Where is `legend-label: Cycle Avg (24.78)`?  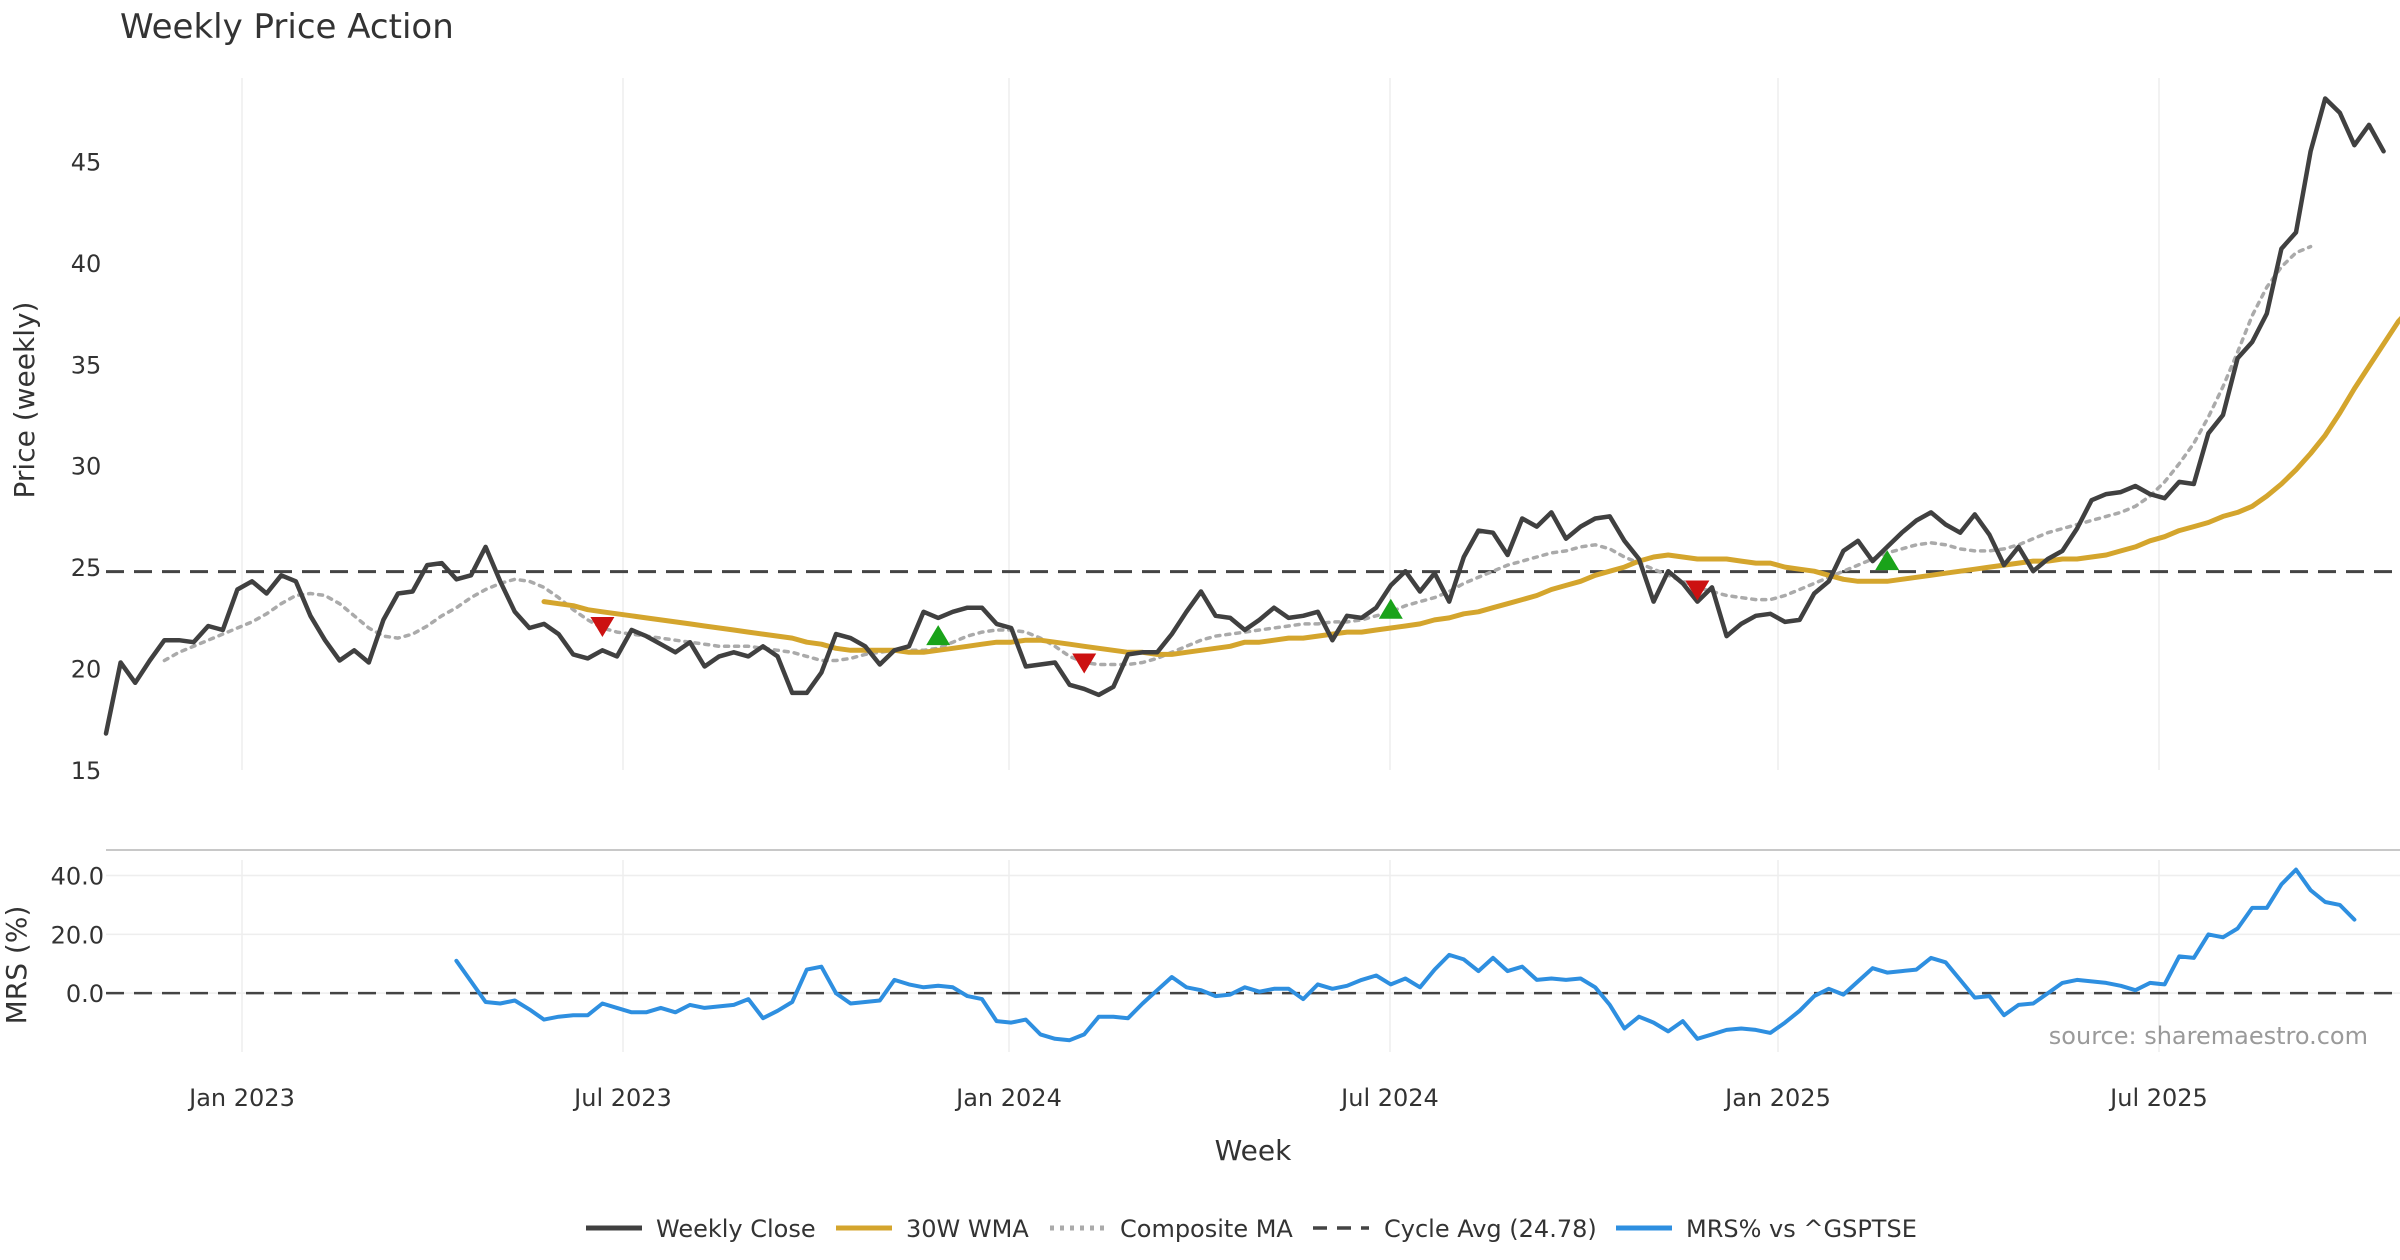 legend-label: Cycle Avg (24.78) is located at coordinates (1490, 1229).